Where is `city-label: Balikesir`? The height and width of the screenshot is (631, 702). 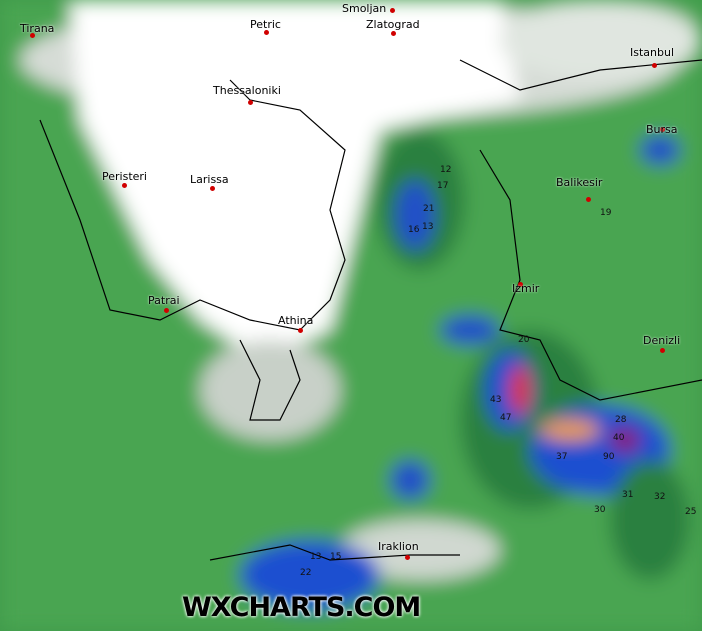
city-label: Balikesir is located at coordinates (579, 182).